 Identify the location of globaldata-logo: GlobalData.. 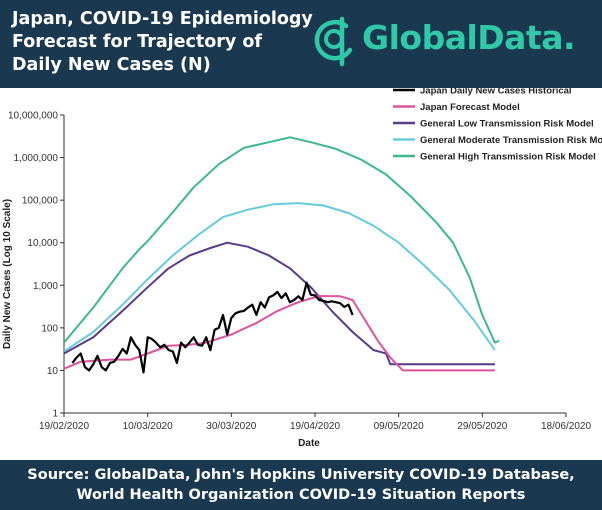
(454, 42).